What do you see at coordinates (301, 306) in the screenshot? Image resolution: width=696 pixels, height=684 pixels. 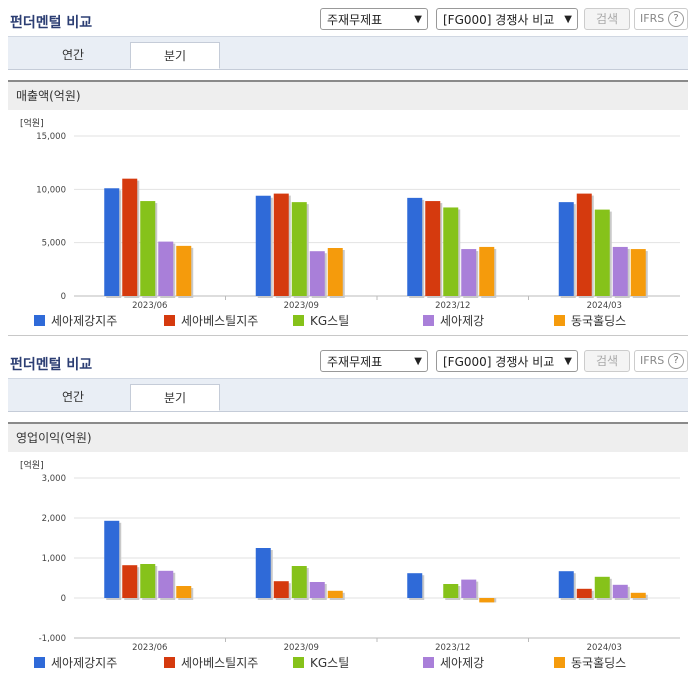 I see `x-tick-label: 2023/09` at bounding box center [301, 306].